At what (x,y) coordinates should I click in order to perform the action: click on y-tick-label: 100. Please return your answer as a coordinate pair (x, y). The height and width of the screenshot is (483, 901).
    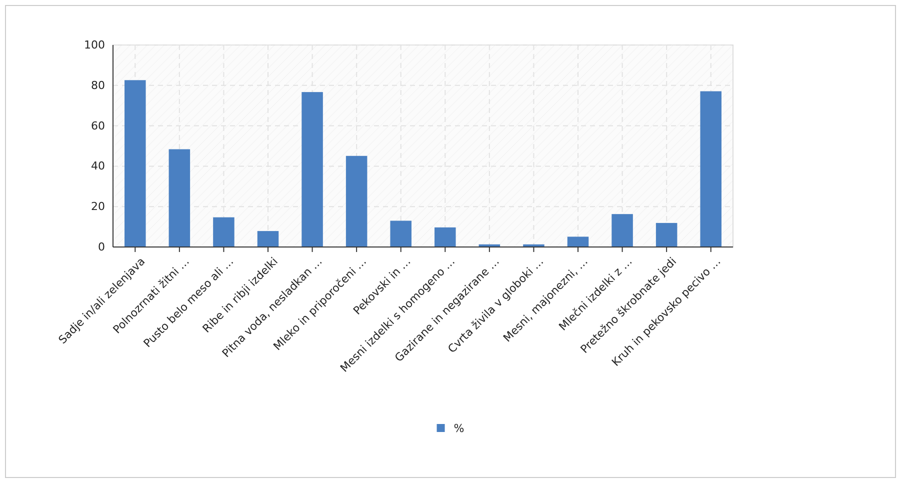
    Looking at the image, I should click on (94, 45).